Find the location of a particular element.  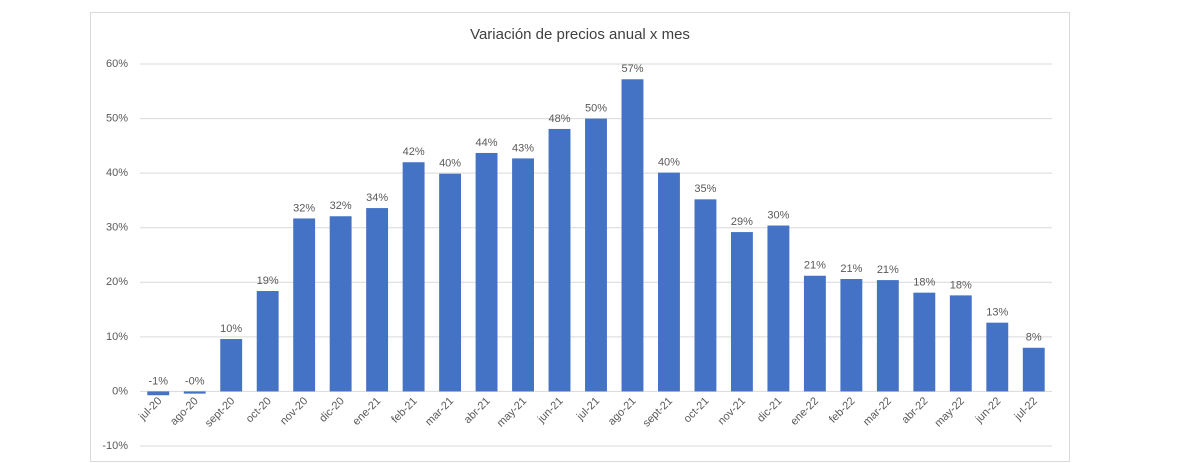

data-label: 42% is located at coordinates (414, 152).